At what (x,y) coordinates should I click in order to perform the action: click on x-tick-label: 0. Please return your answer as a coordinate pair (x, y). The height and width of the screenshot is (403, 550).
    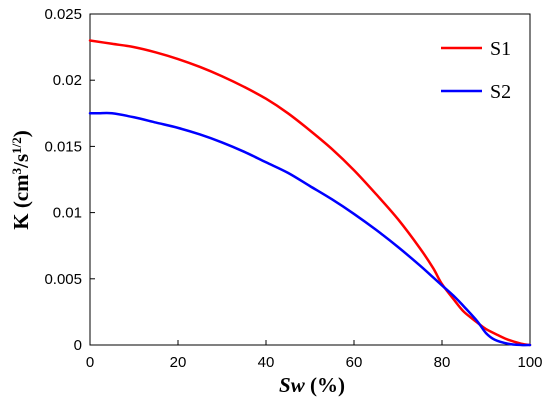
    Looking at the image, I should click on (90, 362).